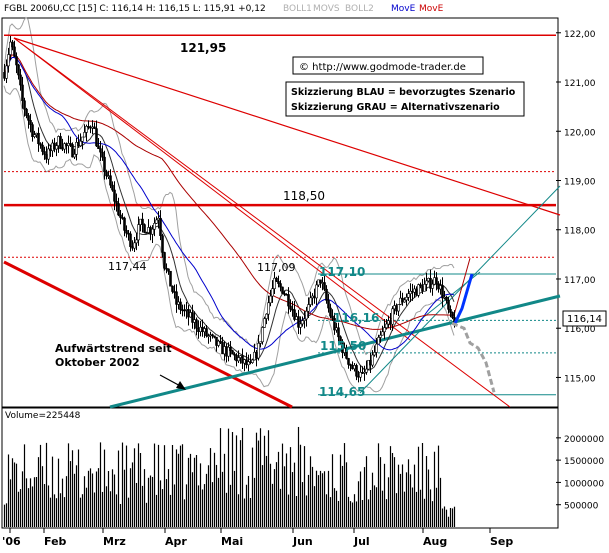 This screenshot has width=609, height=553. I want to click on uptrend-text-line1: Aufwärtstrend seit, so click(113, 348).